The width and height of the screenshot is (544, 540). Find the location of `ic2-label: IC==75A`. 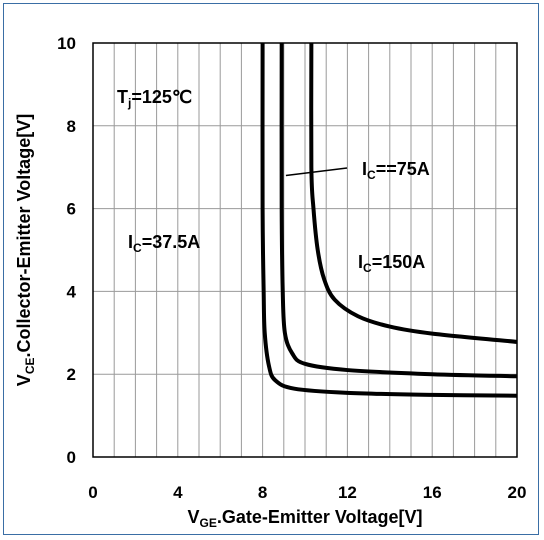

ic2-label: IC==75A is located at coordinates (396, 170).